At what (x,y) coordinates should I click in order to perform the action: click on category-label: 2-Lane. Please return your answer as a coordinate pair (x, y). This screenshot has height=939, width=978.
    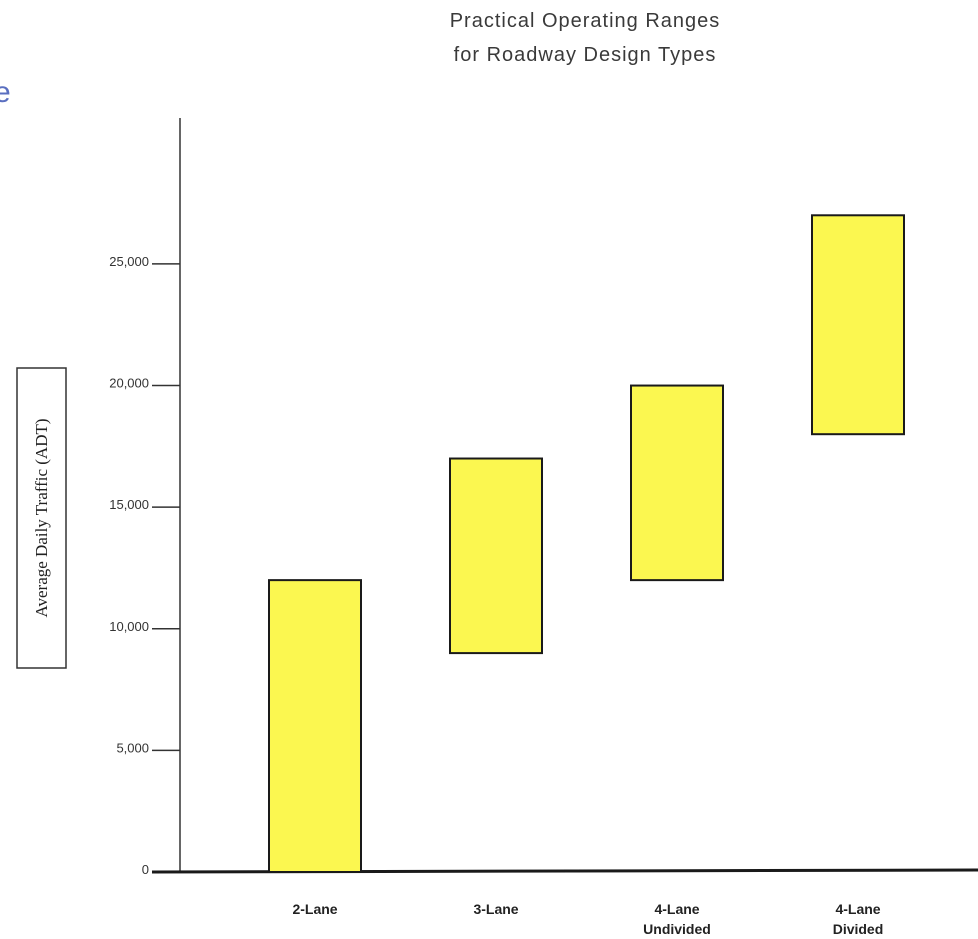
    Looking at the image, I should click on (314, 909).